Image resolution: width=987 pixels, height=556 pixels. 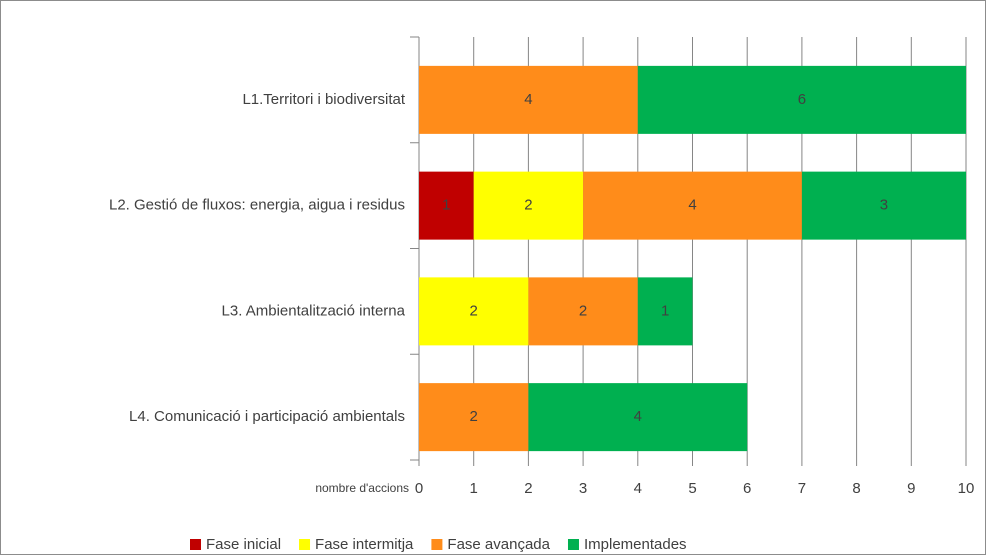 I want to click on legend-label: Implementades, so click(x=635, y=544).